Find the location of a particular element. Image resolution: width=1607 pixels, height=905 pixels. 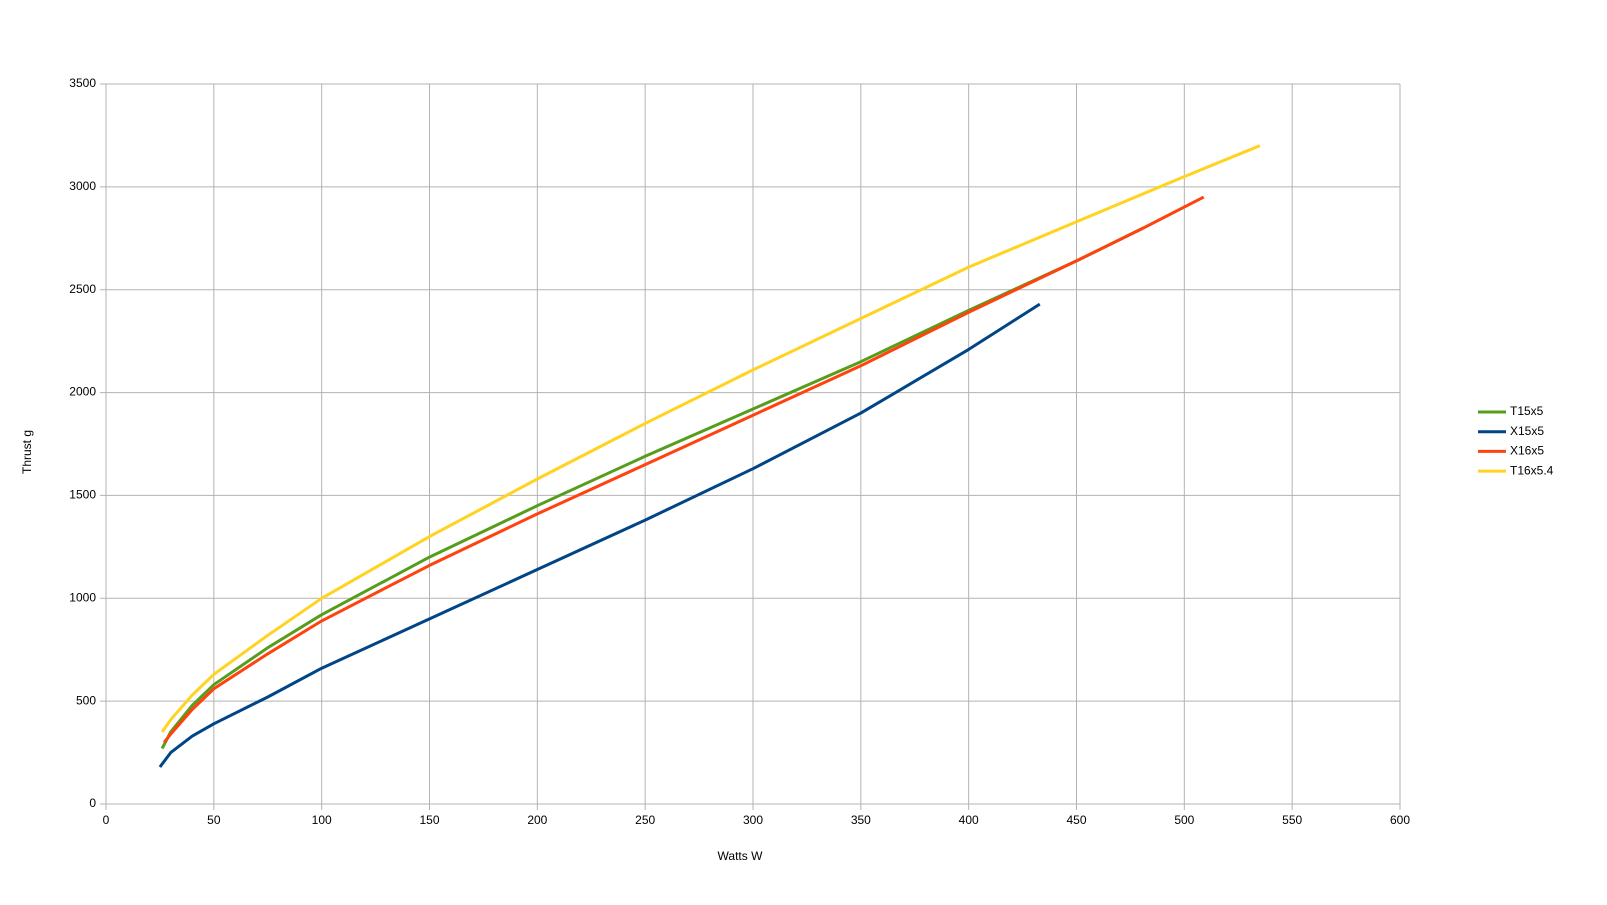

legend-label: T16x5.4 is located at coordinates (1532, 470).